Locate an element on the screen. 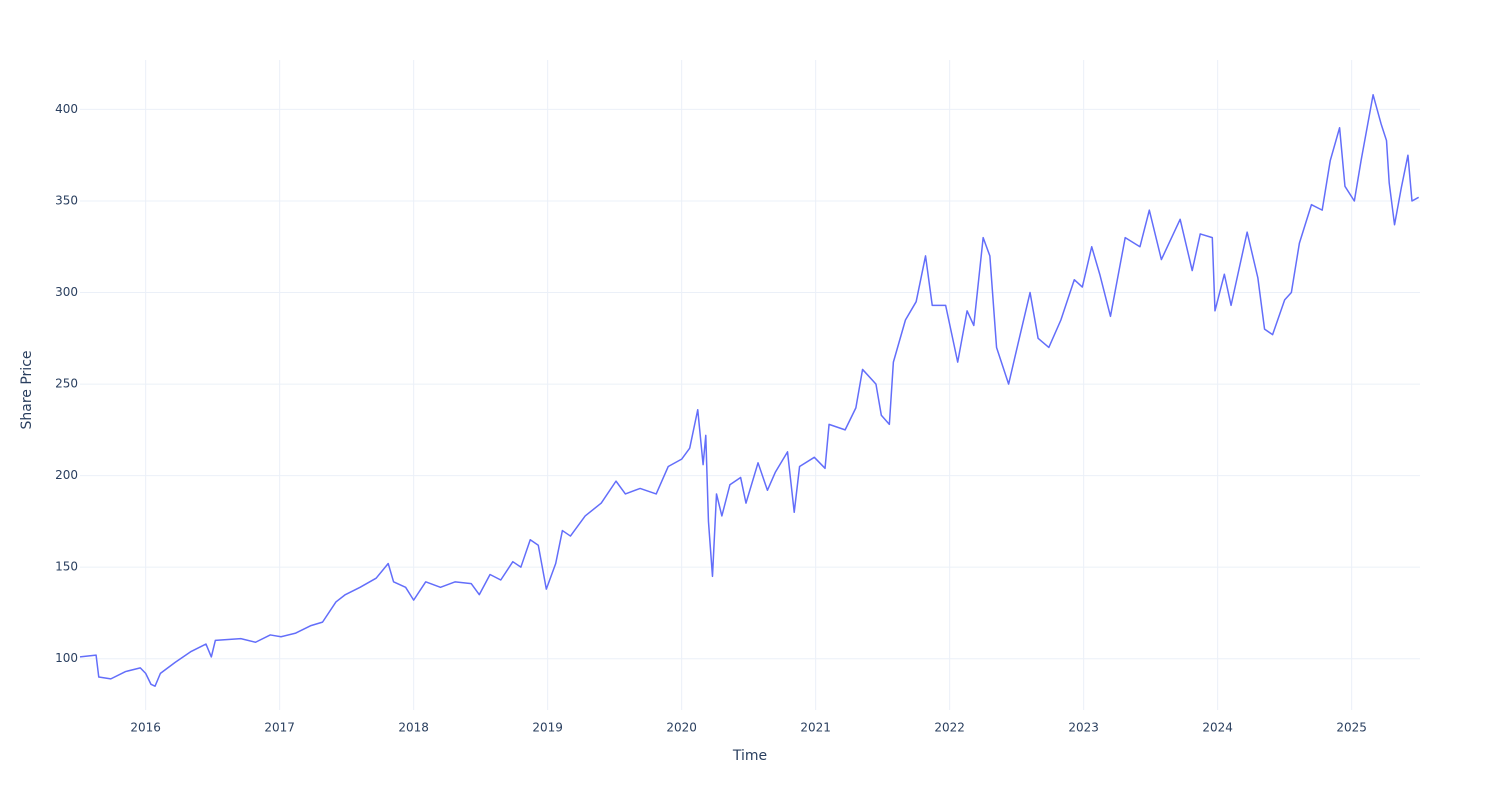 This screenshot has width=1500, height=800. y-tick-label: 250 is located at coordinates (66, 384).